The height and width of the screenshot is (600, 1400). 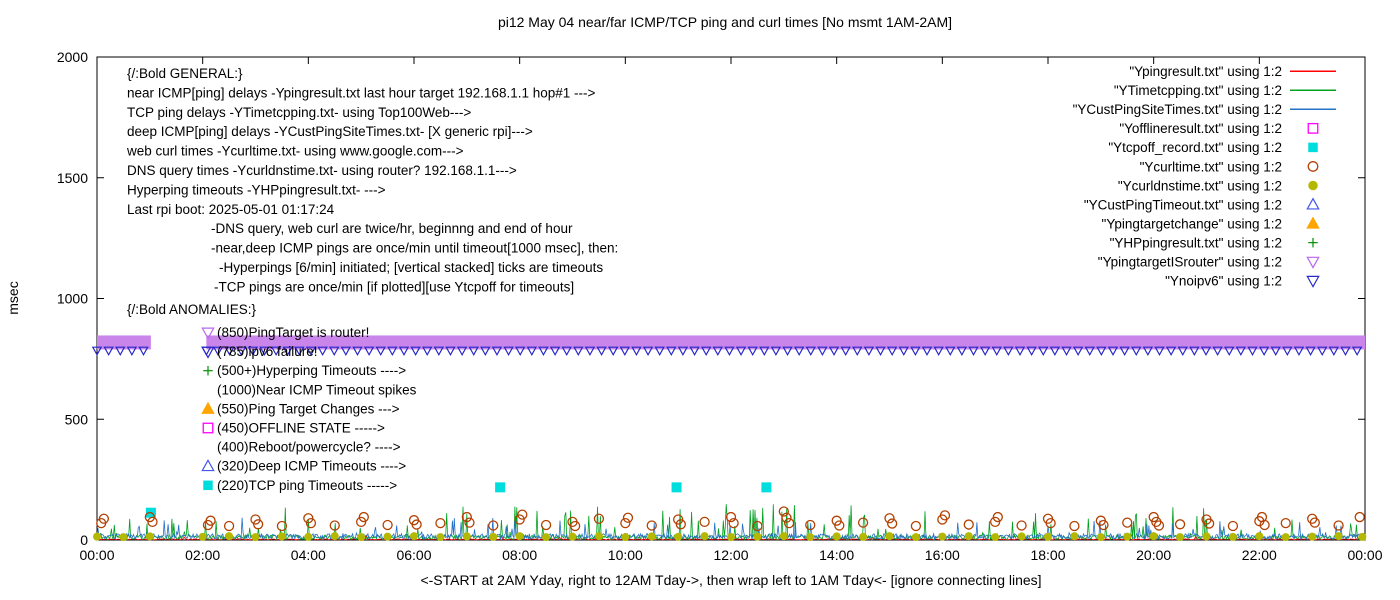 What do you see at coordinates (836, 555) in the screenshot?
I see `x-tick-label: 14:00` at bounding box center [836, 555].